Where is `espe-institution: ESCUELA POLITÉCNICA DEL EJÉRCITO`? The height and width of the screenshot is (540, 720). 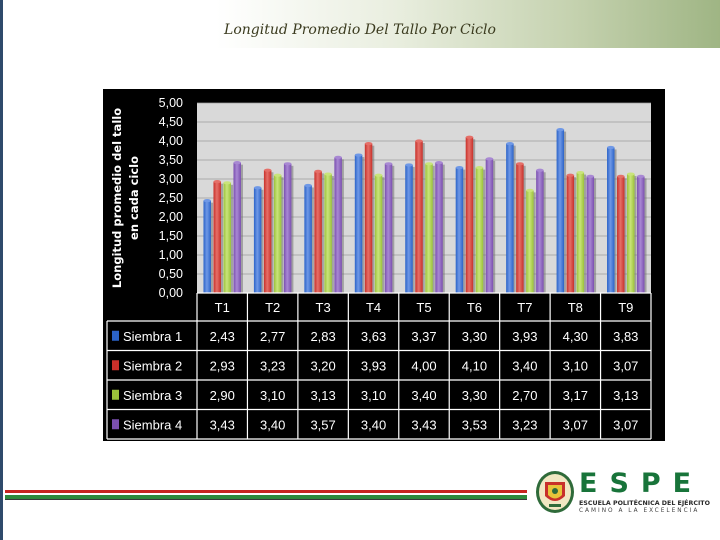 espe-institution: ESCUELA POLITÉCNICA DEL EJÉRCITO is located at coordinates (644, 503).